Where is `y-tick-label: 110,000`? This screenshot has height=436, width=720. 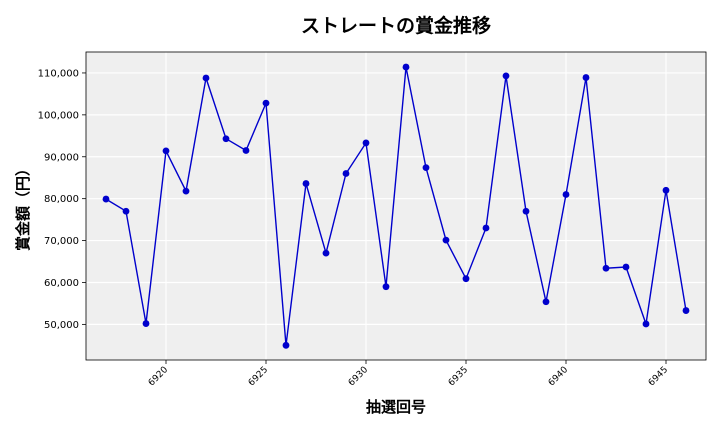 y-tick-label: 110,000 is located at coordinates (58, 73).